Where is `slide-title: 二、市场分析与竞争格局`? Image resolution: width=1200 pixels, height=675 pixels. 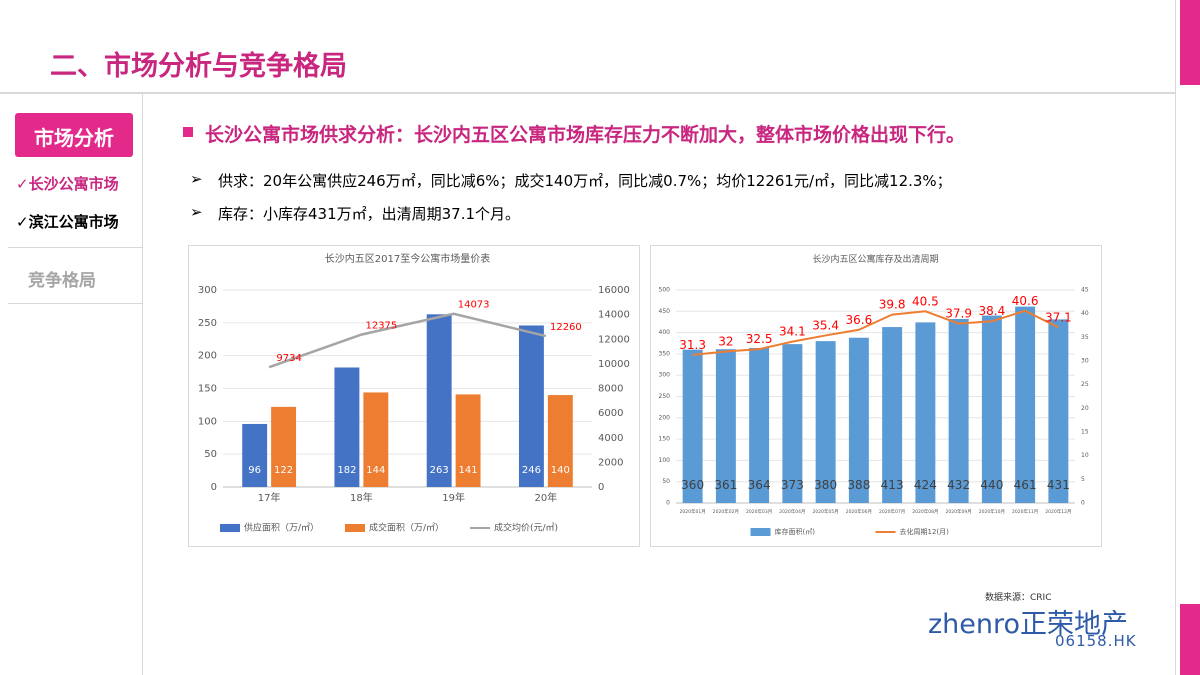 slide-title: 二、市场分析与竞争格局 is located at coordinates (198, 66).